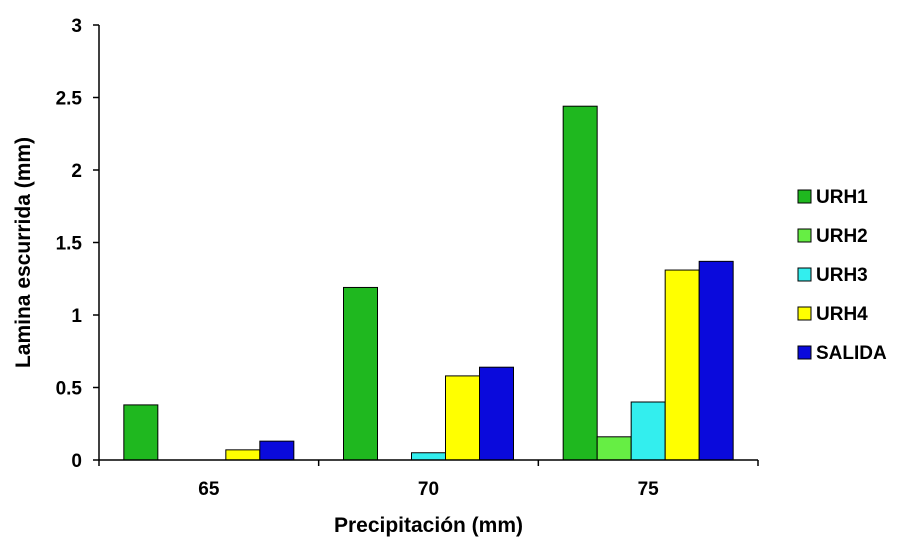  What do you see at coordinates (851, 353) in the screenshot?
I see `legend-label-salida: SALIDA` at bounding box center [851, 353].